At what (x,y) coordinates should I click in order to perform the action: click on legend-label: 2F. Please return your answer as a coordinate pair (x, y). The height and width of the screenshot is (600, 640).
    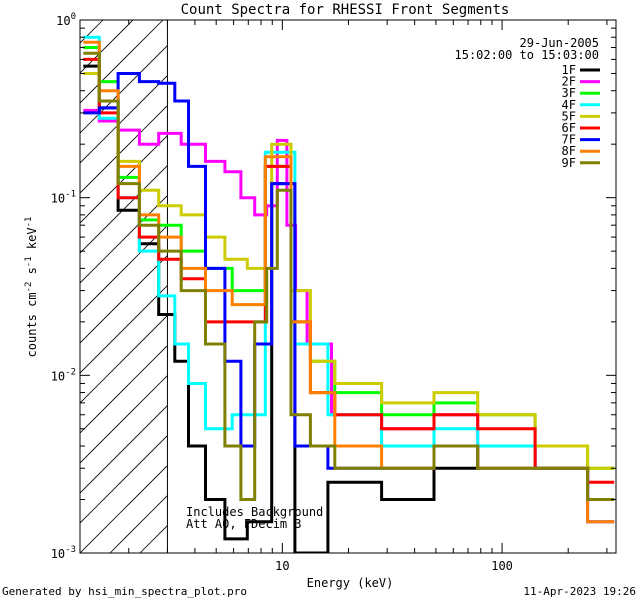
    Looking at the image, I should click on (569, 82).